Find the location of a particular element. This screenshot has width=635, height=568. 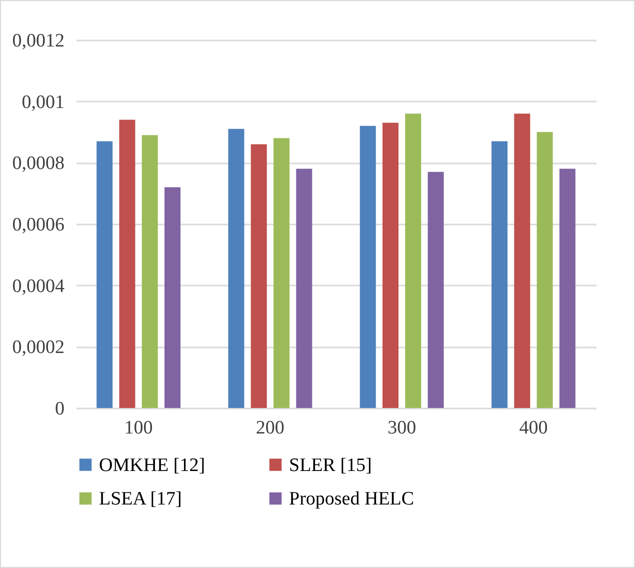

y-tick-label: 0,0006 is located at coordinates (38, 225).